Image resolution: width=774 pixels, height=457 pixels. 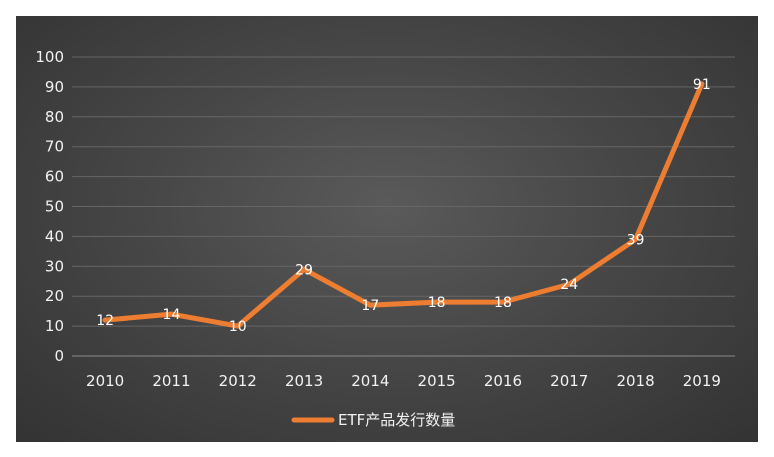 What do you see at coordinates (49, 57) in the screenshot?
I see `y-tick-label: 100` at bounding box center [49, 57].